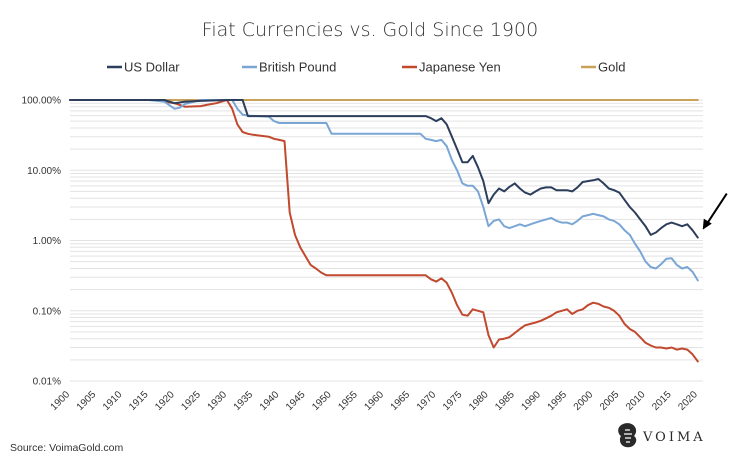  What do you see at coordinates (688, 401) in the screenshot?
I see `x-tick-label: 2020` at bounding box center [688, 401].